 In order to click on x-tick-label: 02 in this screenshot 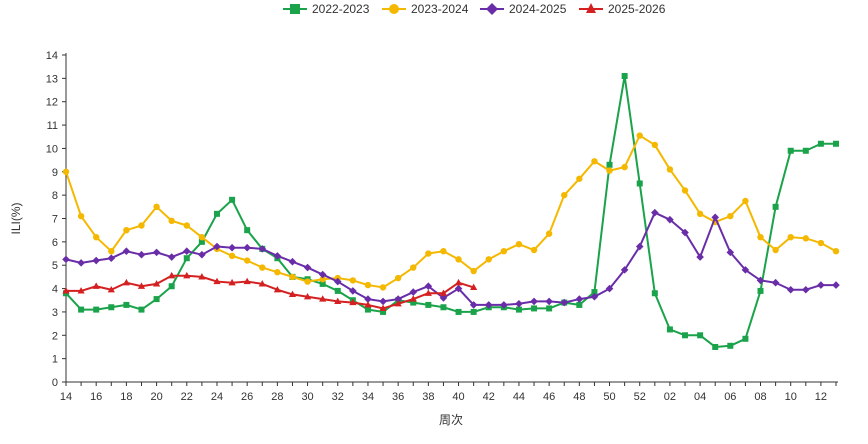, I will do `click(670, 397)`.